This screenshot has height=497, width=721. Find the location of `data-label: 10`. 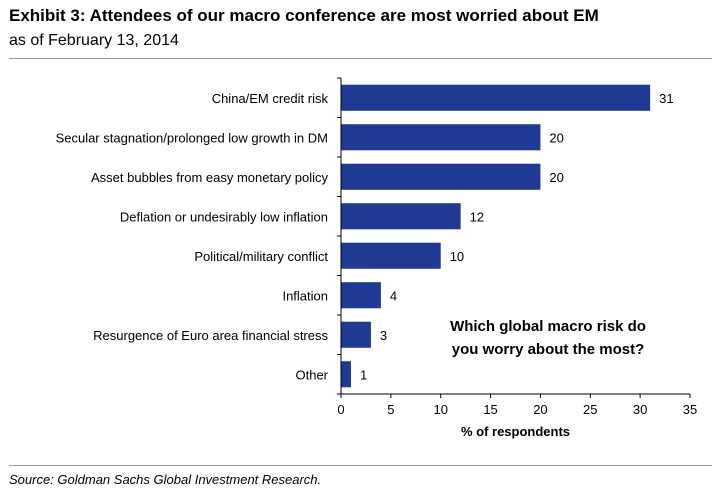

data-label: 10 is located at coordinates (457, 256).